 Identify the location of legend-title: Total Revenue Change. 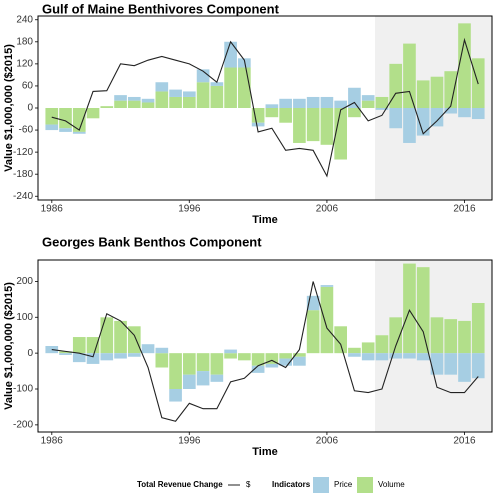
(180, 484).